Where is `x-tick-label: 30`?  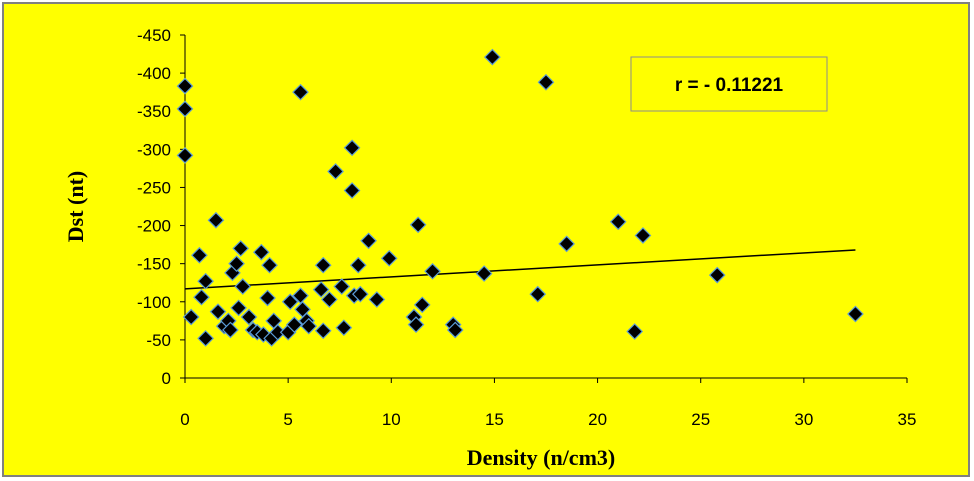 x-tick-label: 30 is located at coordinates (803, 419).